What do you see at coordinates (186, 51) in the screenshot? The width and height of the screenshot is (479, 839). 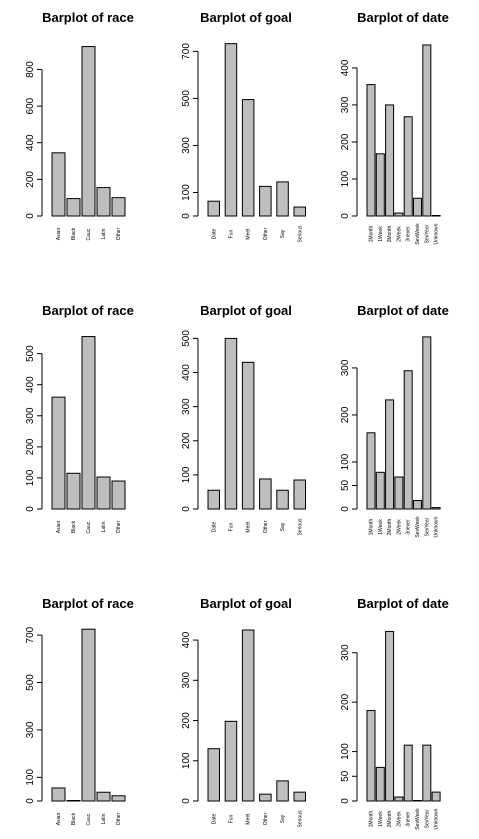 I see `y-tick-label: 700` at bounding box center [186, 51].